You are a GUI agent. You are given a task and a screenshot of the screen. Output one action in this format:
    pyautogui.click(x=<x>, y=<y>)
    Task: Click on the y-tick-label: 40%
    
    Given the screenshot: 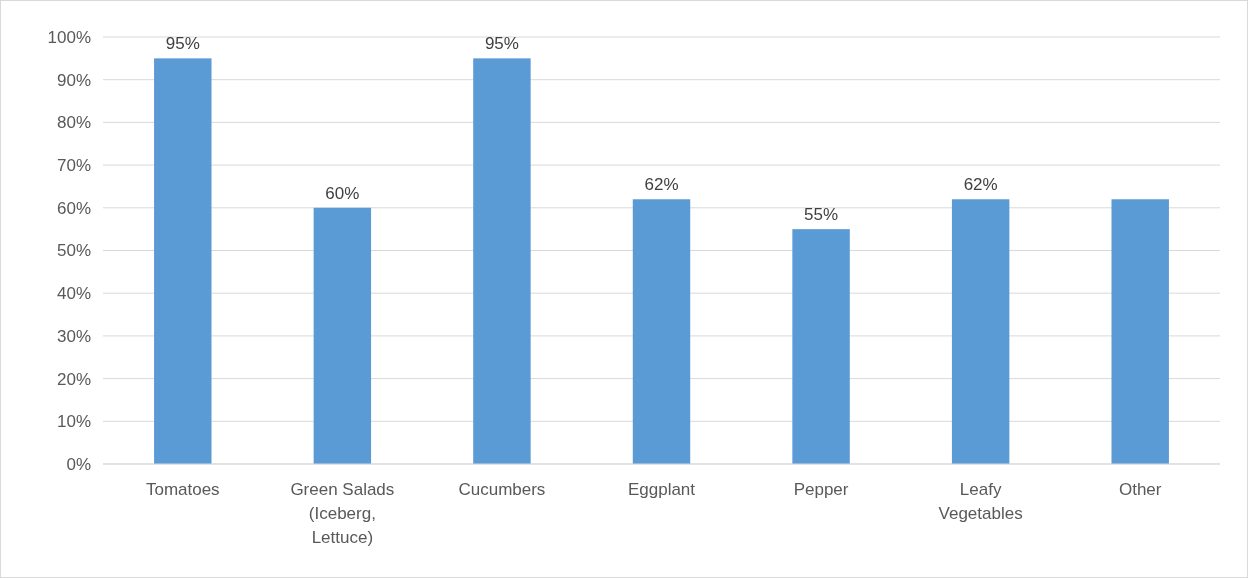 What is the action you would take?
    pyautogui.click(x=73, y=294)
    